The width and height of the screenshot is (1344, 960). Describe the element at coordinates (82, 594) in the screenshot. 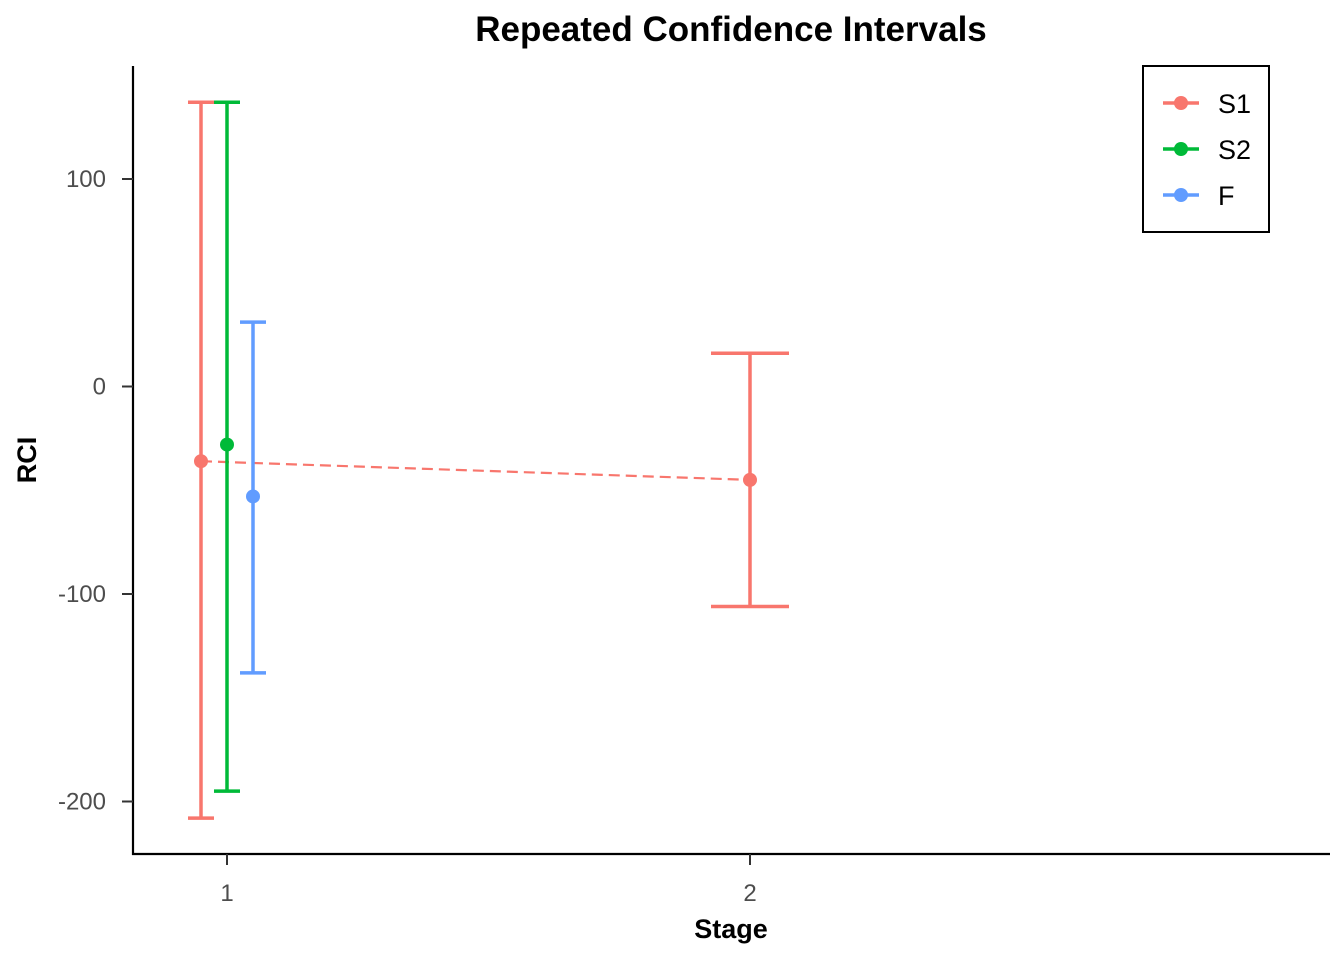

I see `y-tick-label: -100` at that location.